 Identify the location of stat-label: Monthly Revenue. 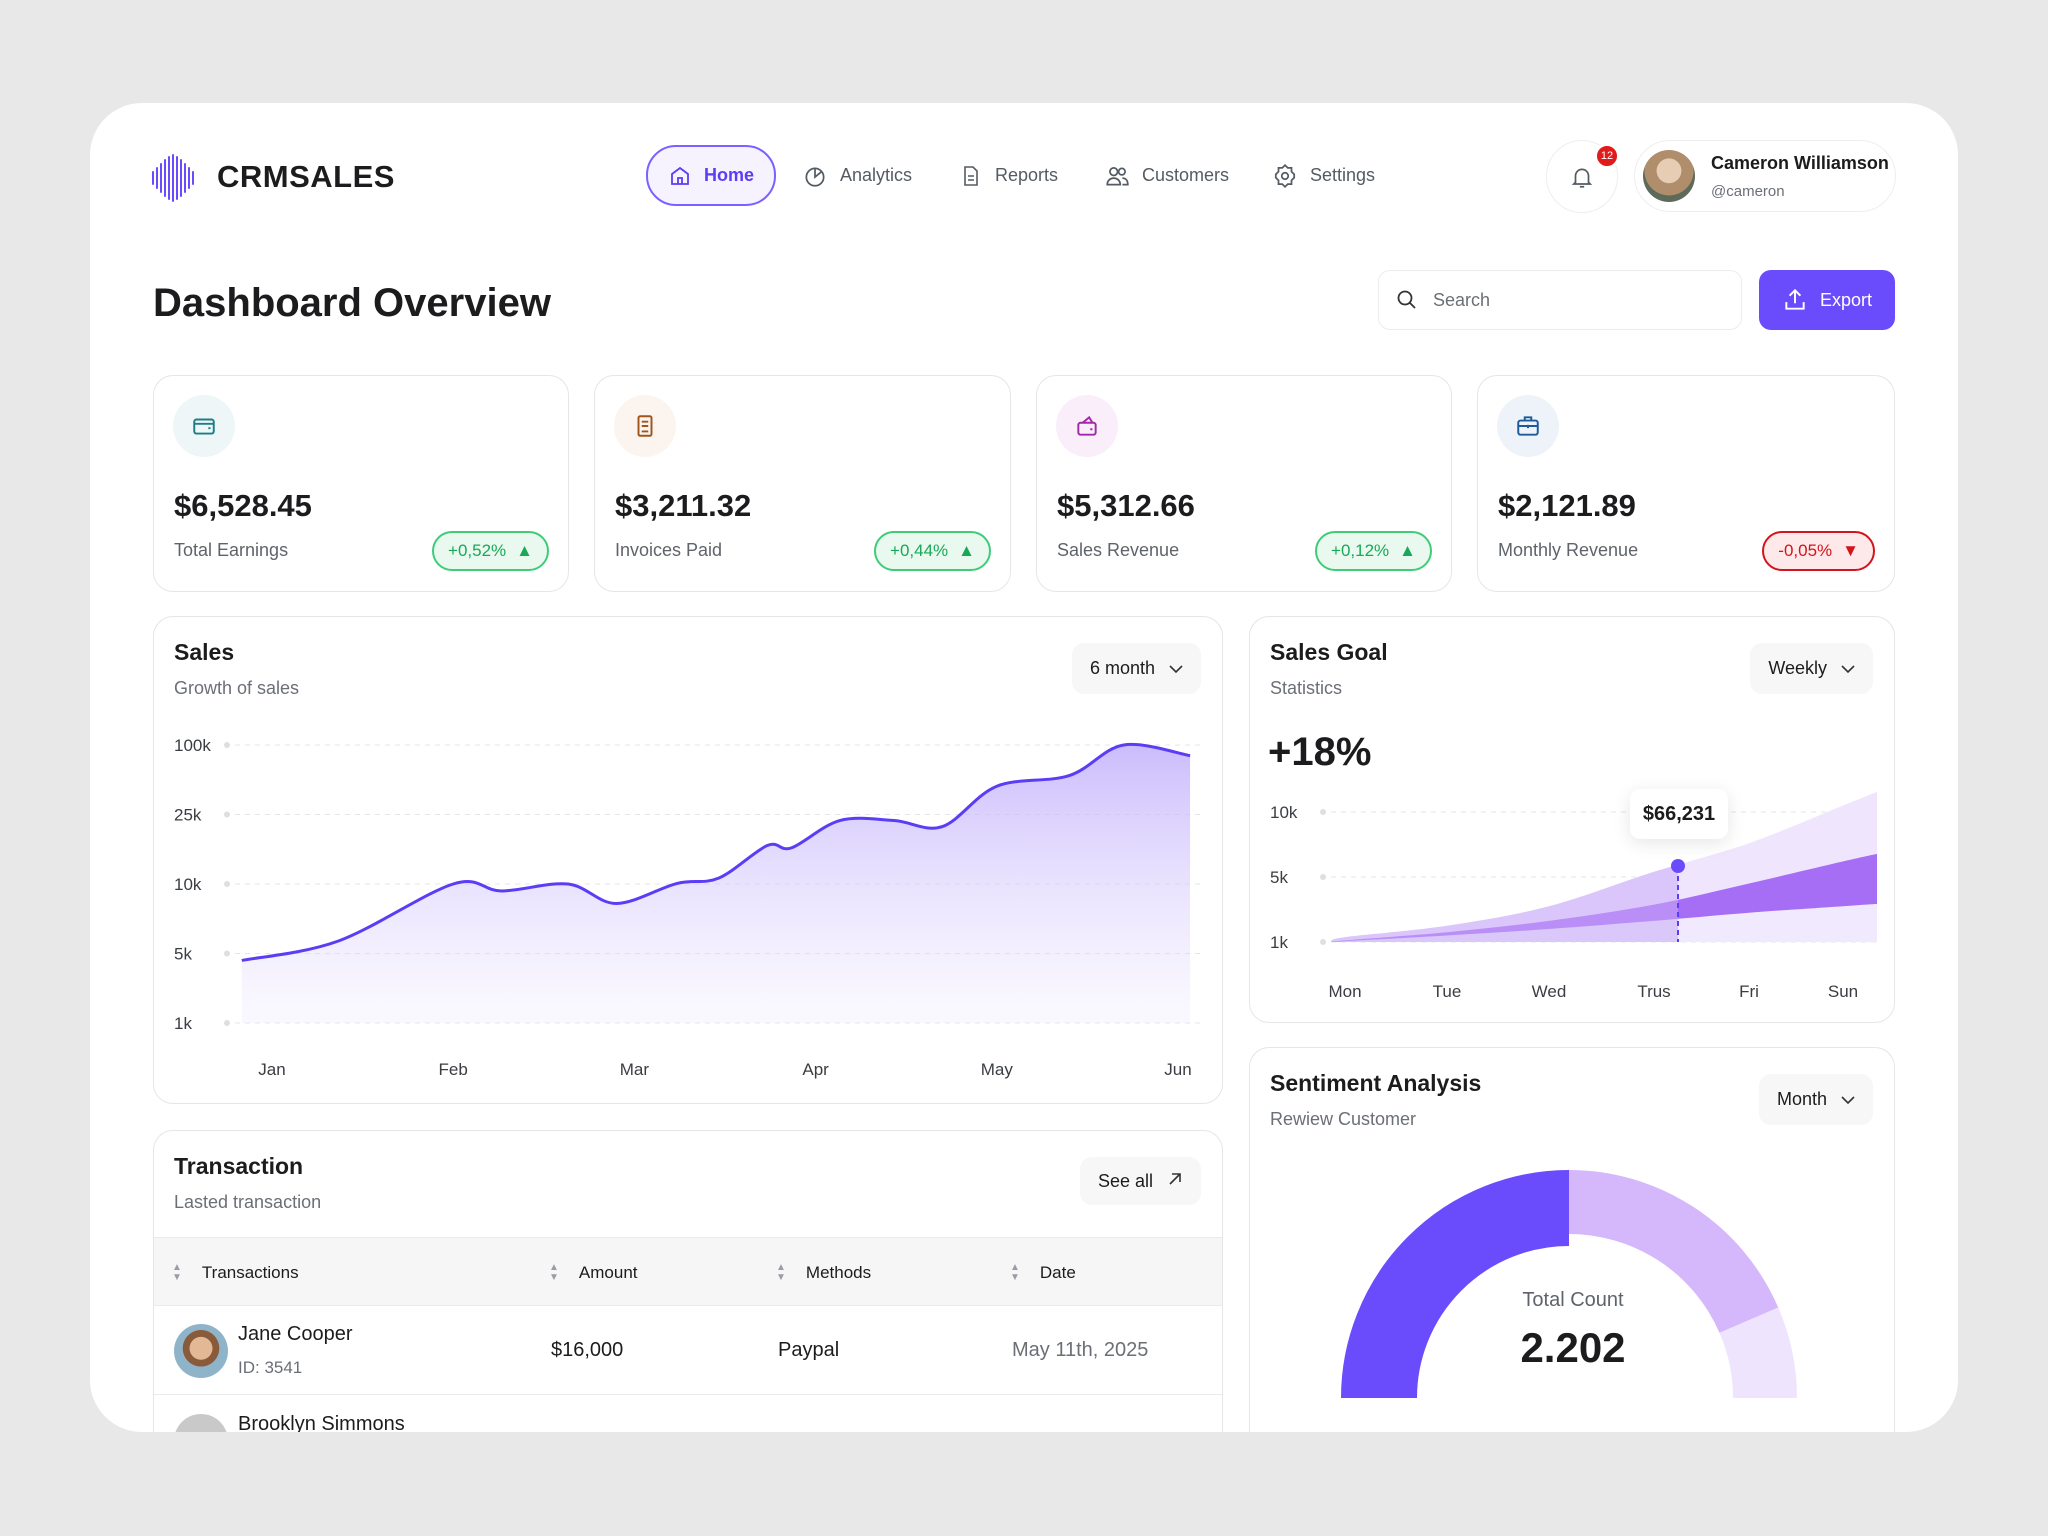
(1568, 550).